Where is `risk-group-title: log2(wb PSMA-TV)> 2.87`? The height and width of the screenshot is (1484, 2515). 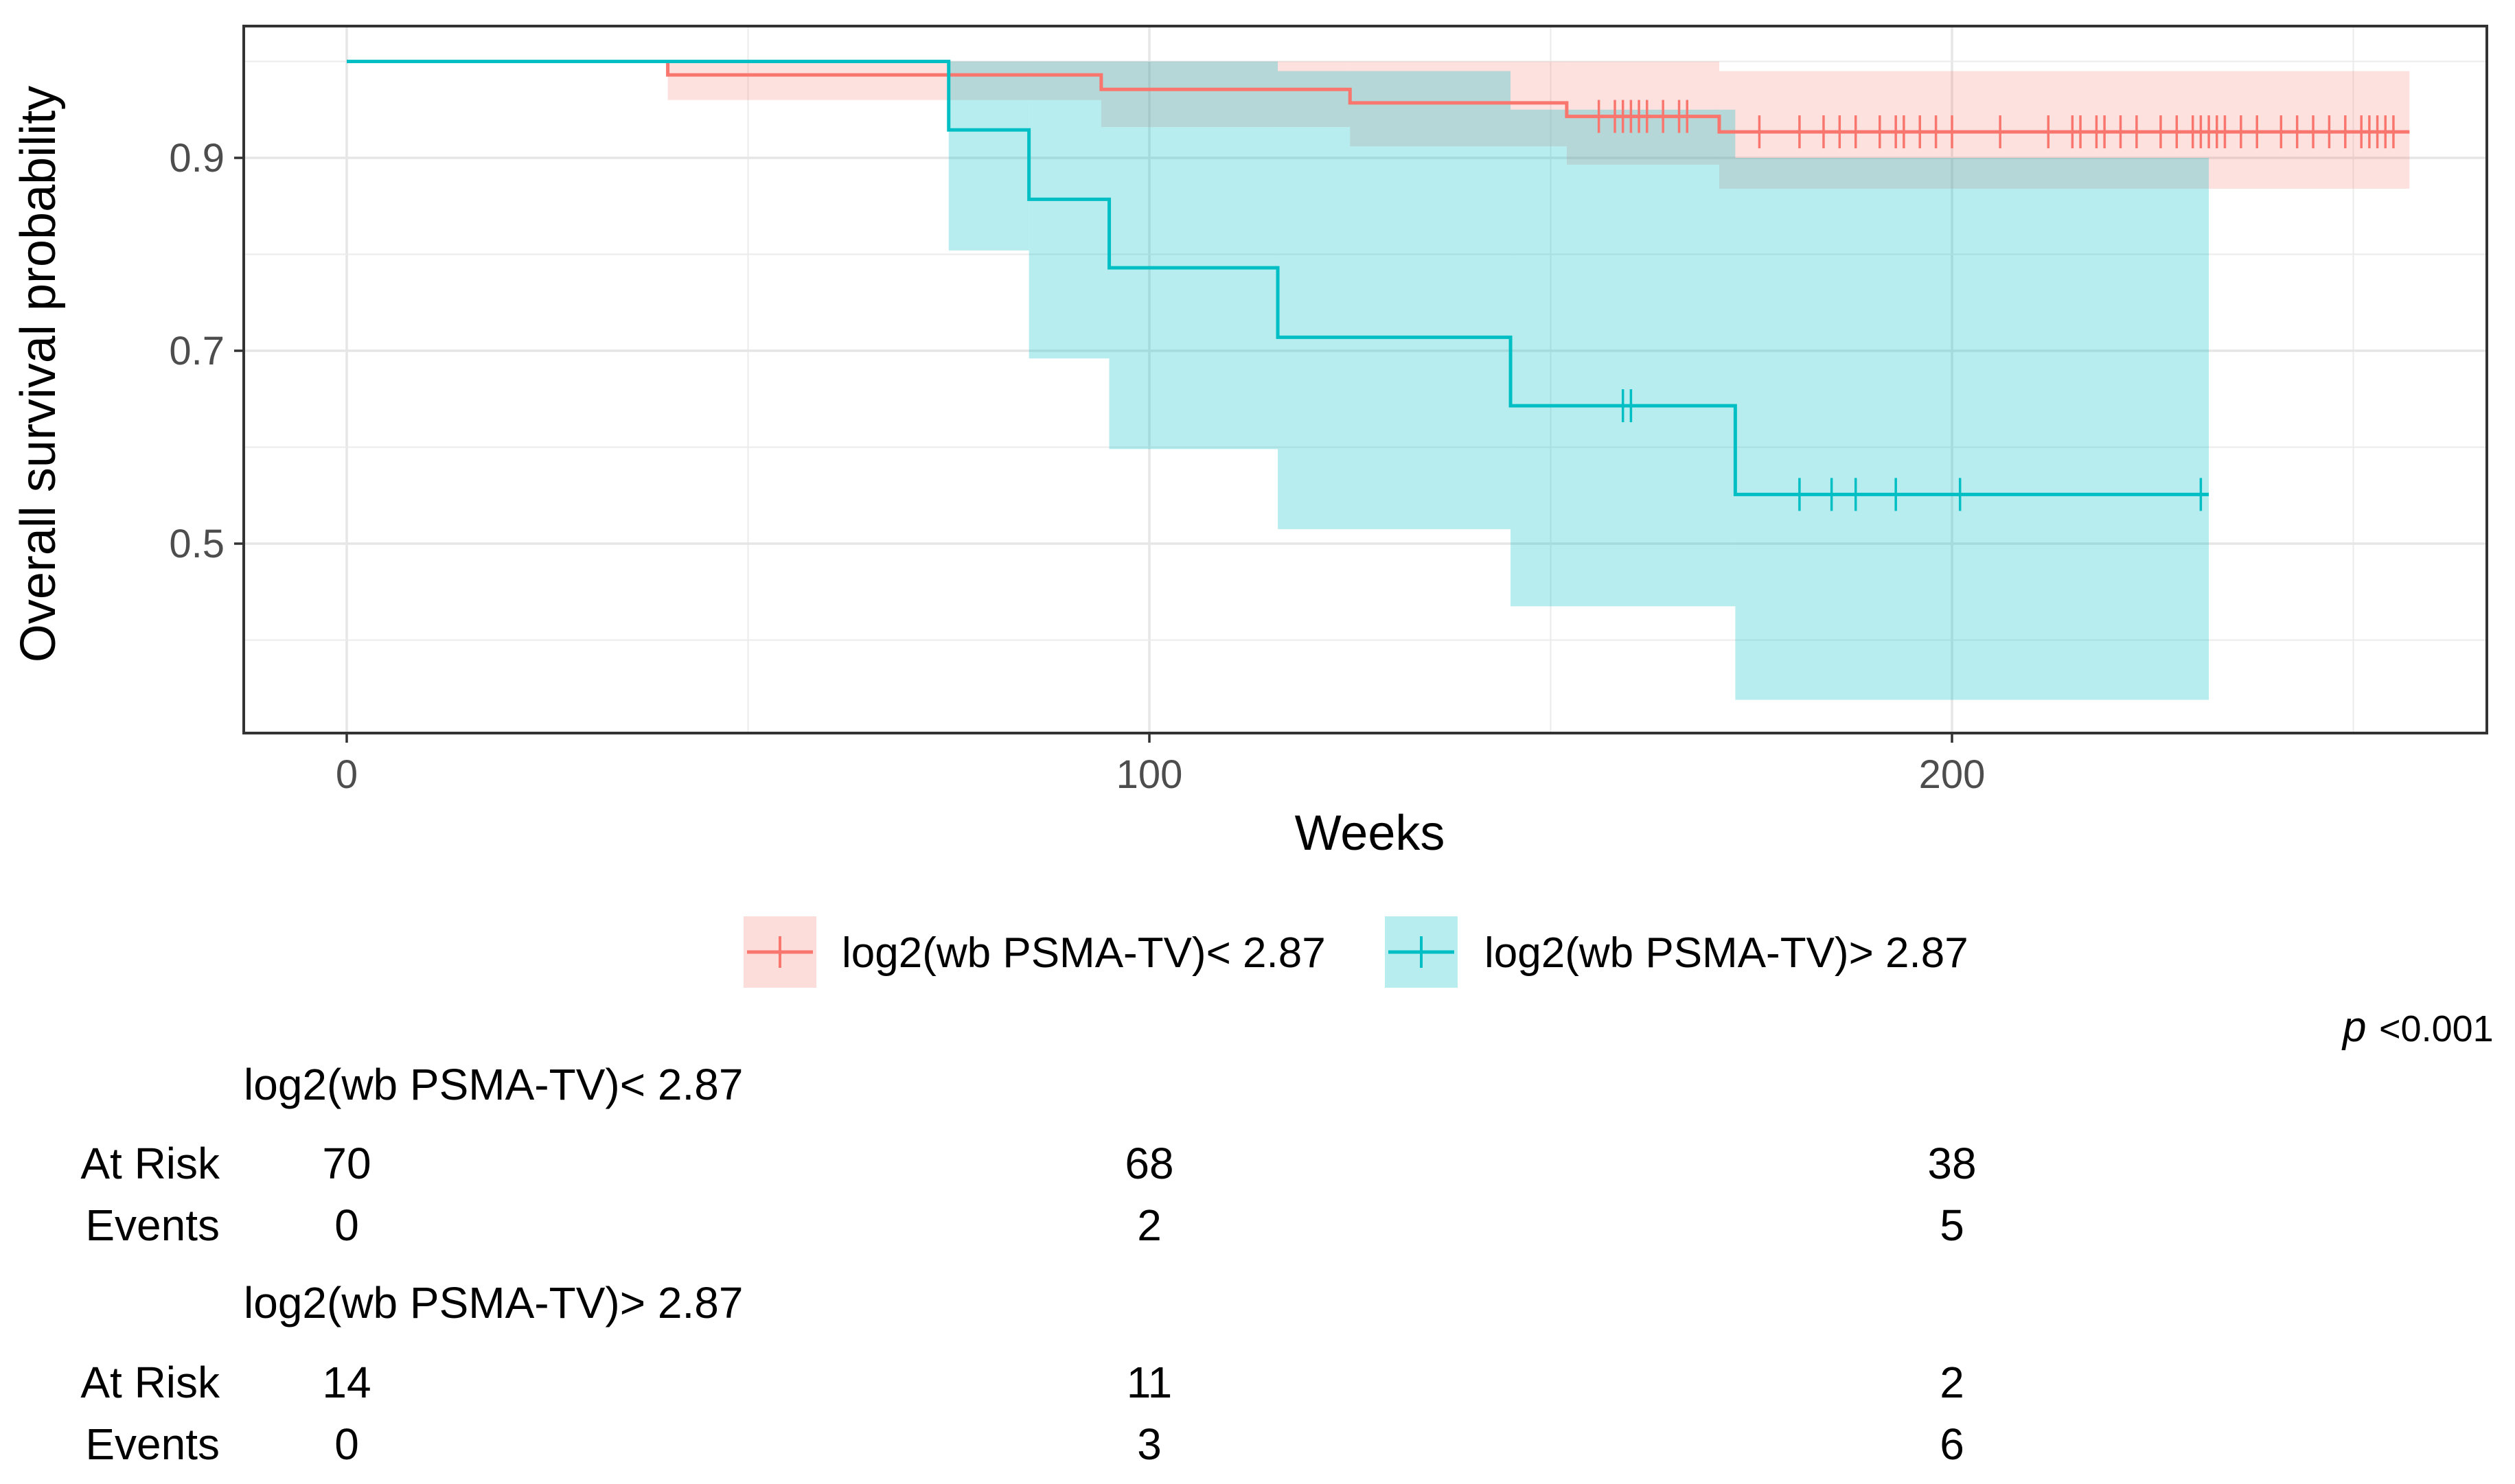 risk-group-title: log2(wb PSMA-TV)> 2.87 is located at coordinates (493, 1303).